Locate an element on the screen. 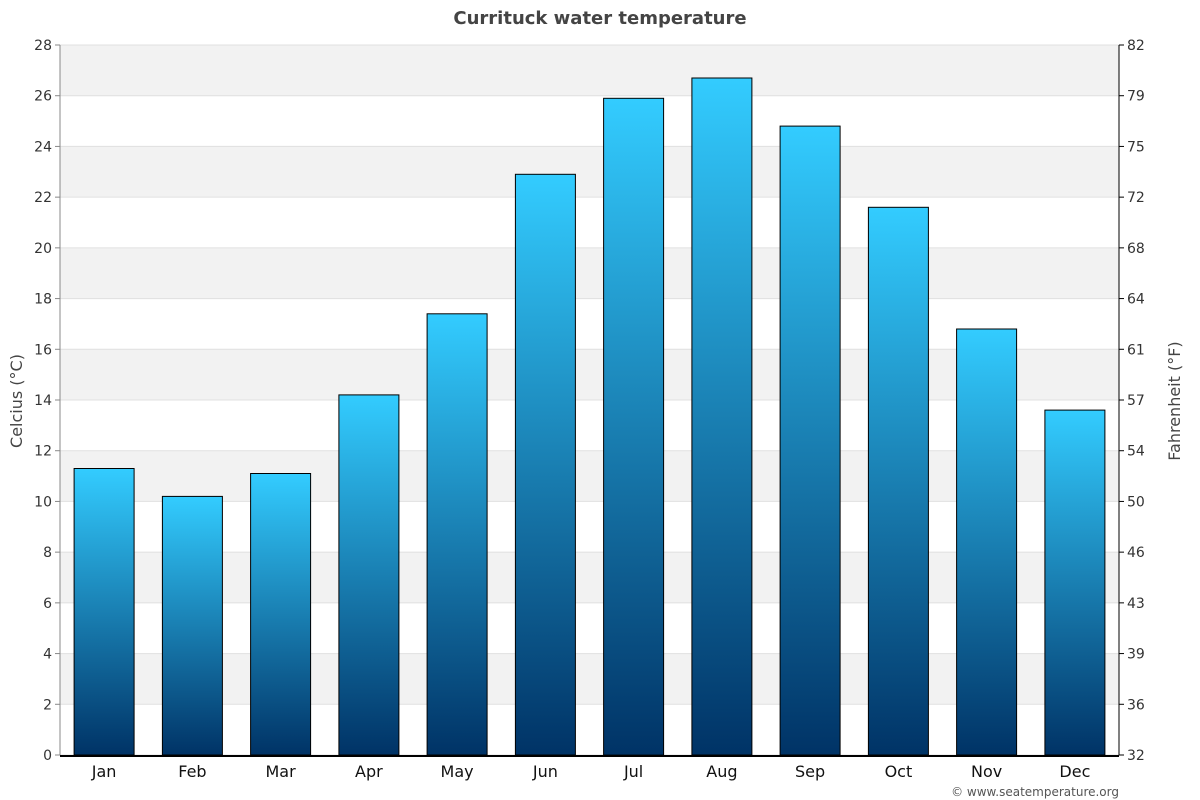  bar-may is located at coordinates (457, 534).